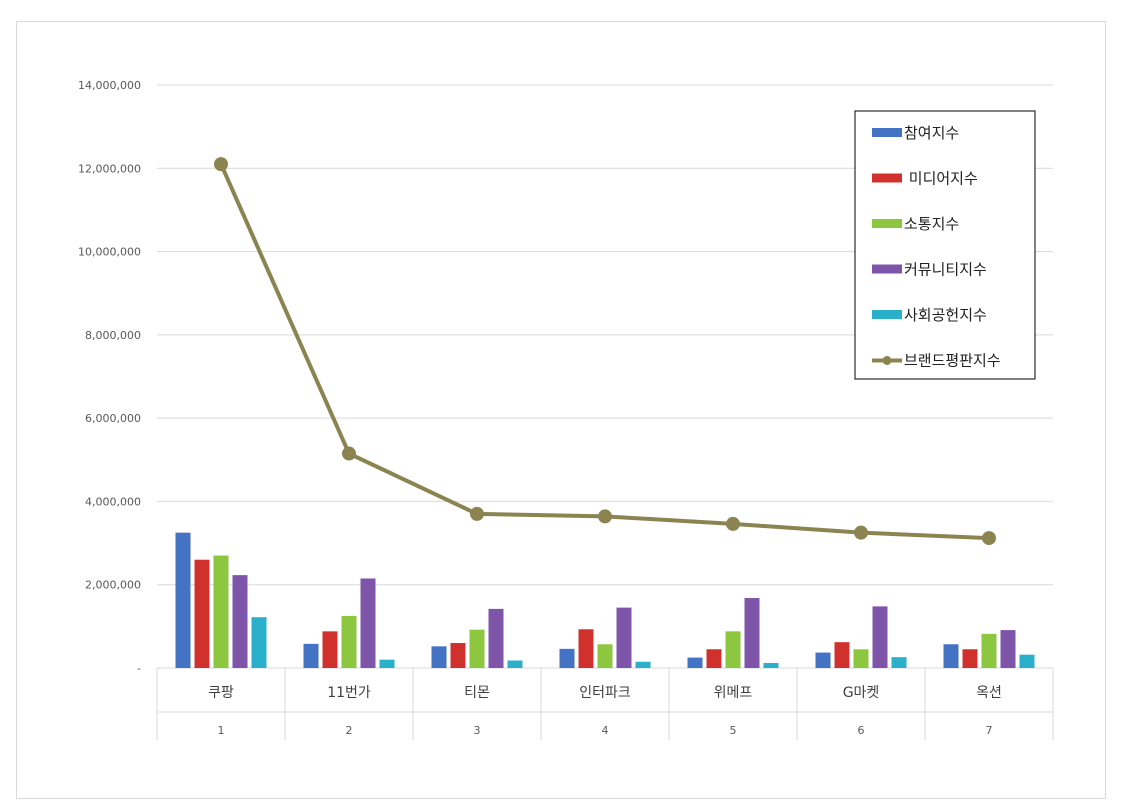  Describe the element at coordinates (861, 730) in the screenshot. I see `x-rank-label: 6` at that location.